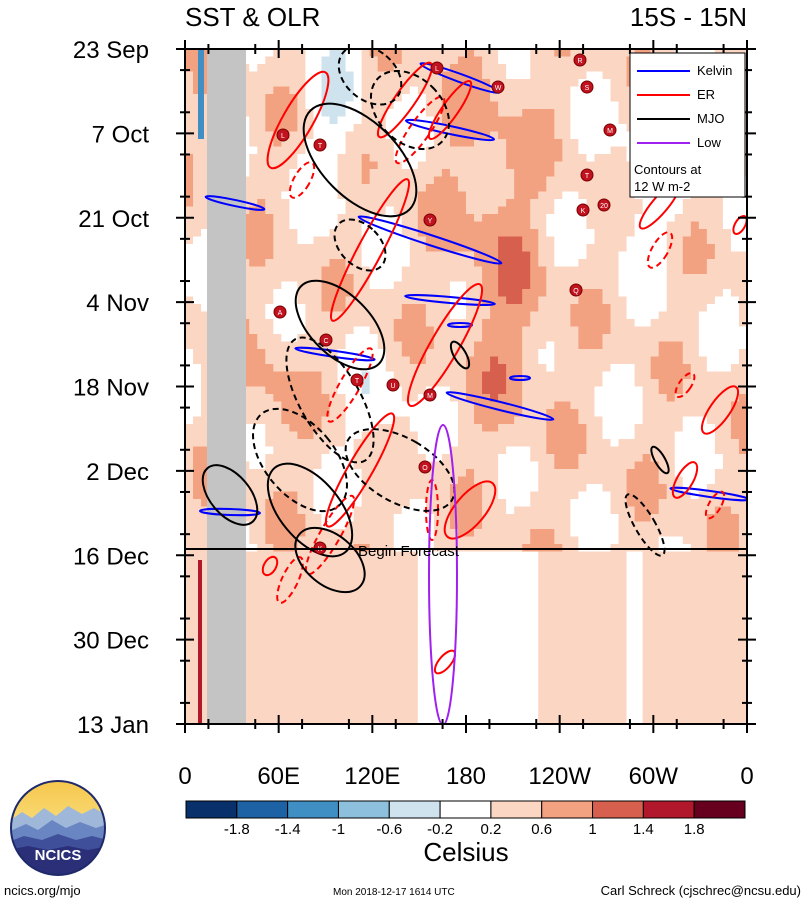 The image size is (809, 907). What do you see at coordinates (237, 829) in the screenshot?
I see `colorbar-tick-label: -1.8` at bounding box center [237, 829].